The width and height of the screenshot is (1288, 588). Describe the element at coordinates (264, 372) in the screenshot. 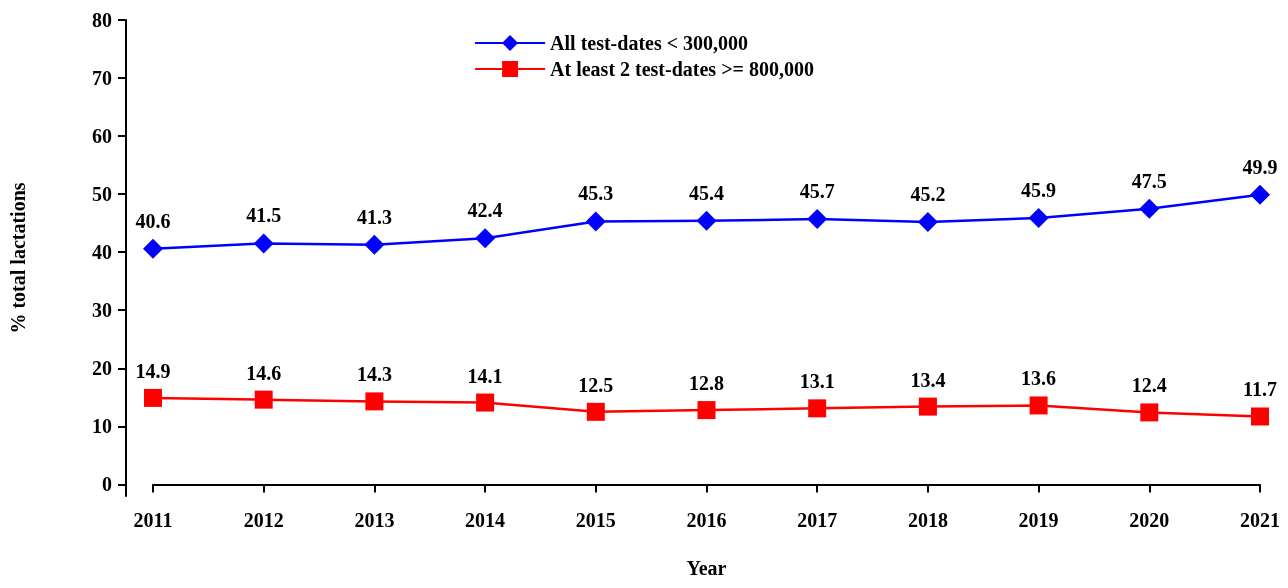

I see `data-label: 14.6` at that location.